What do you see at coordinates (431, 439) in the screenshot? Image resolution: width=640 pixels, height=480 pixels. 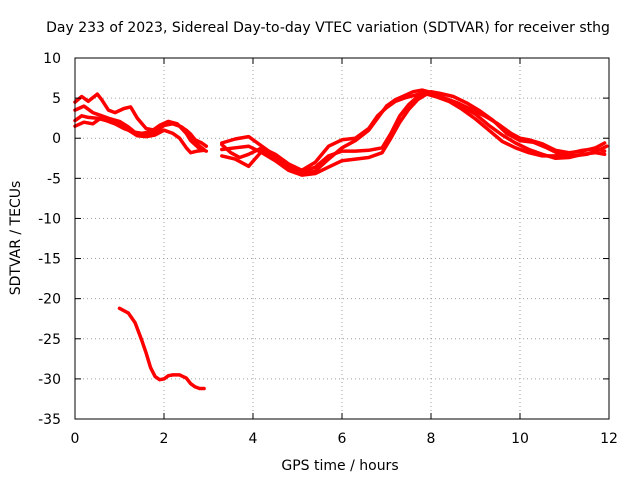 I see `x-tick-label: 8` at bounding box center [431, 439].